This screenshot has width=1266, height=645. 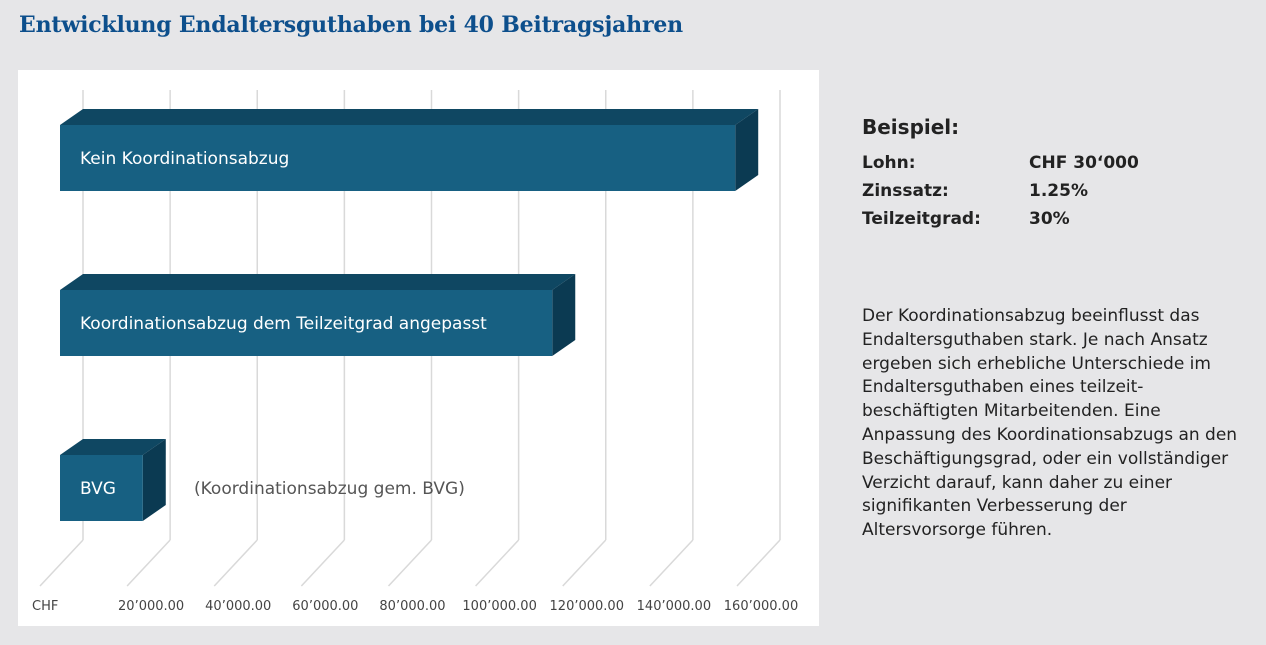 I want to click on x-tick-label: 100’000.00, so click(x=499, y=606).